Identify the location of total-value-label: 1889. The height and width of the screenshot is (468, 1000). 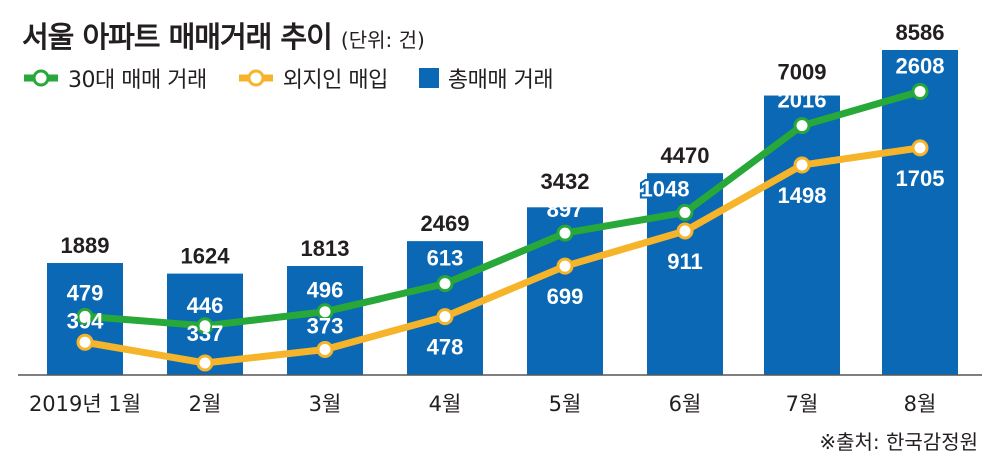
(85, 245).